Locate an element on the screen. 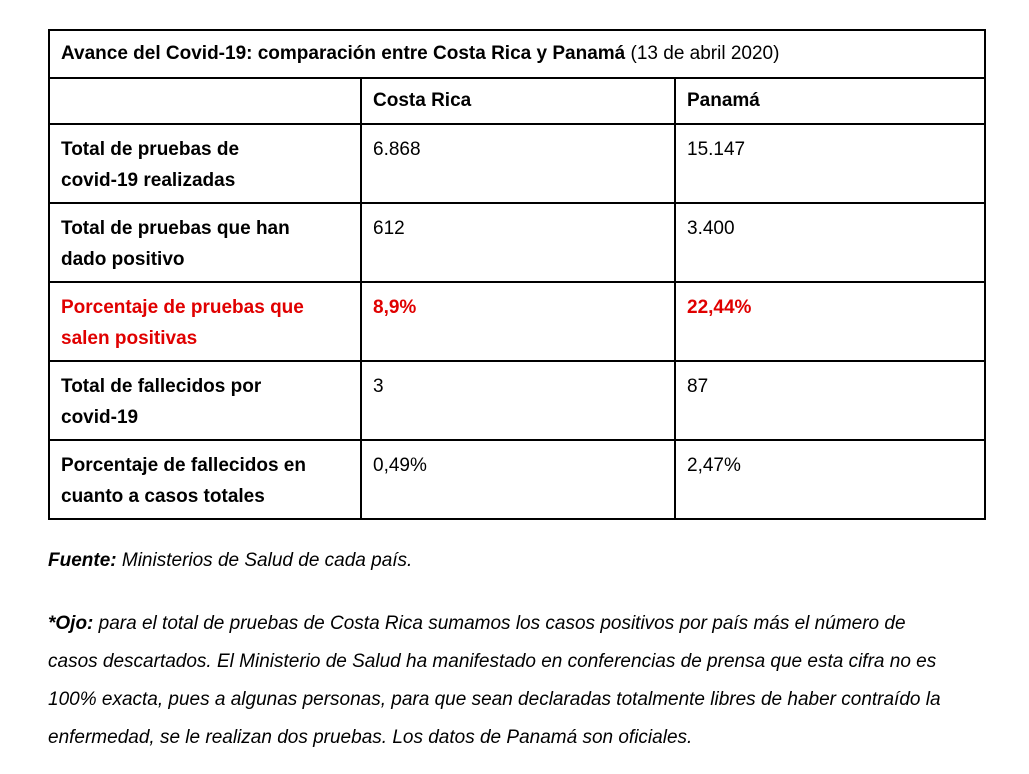 The image size is (1029, 774). value-costa-rica: 612 is located at coordinates (518, 242).